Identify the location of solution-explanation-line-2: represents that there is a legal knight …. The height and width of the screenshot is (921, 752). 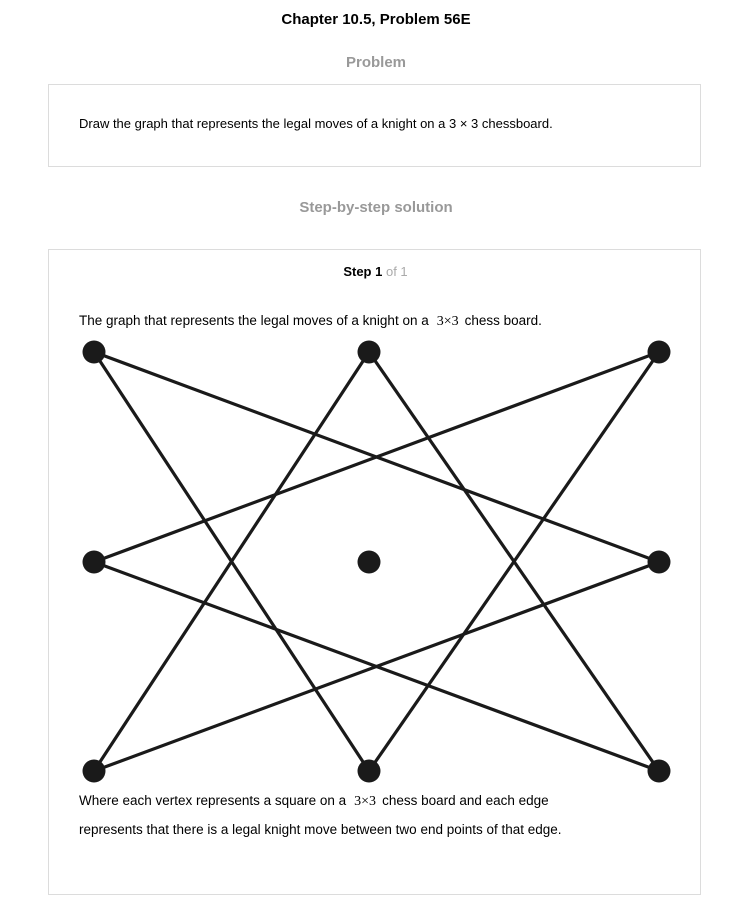
(320, 829).